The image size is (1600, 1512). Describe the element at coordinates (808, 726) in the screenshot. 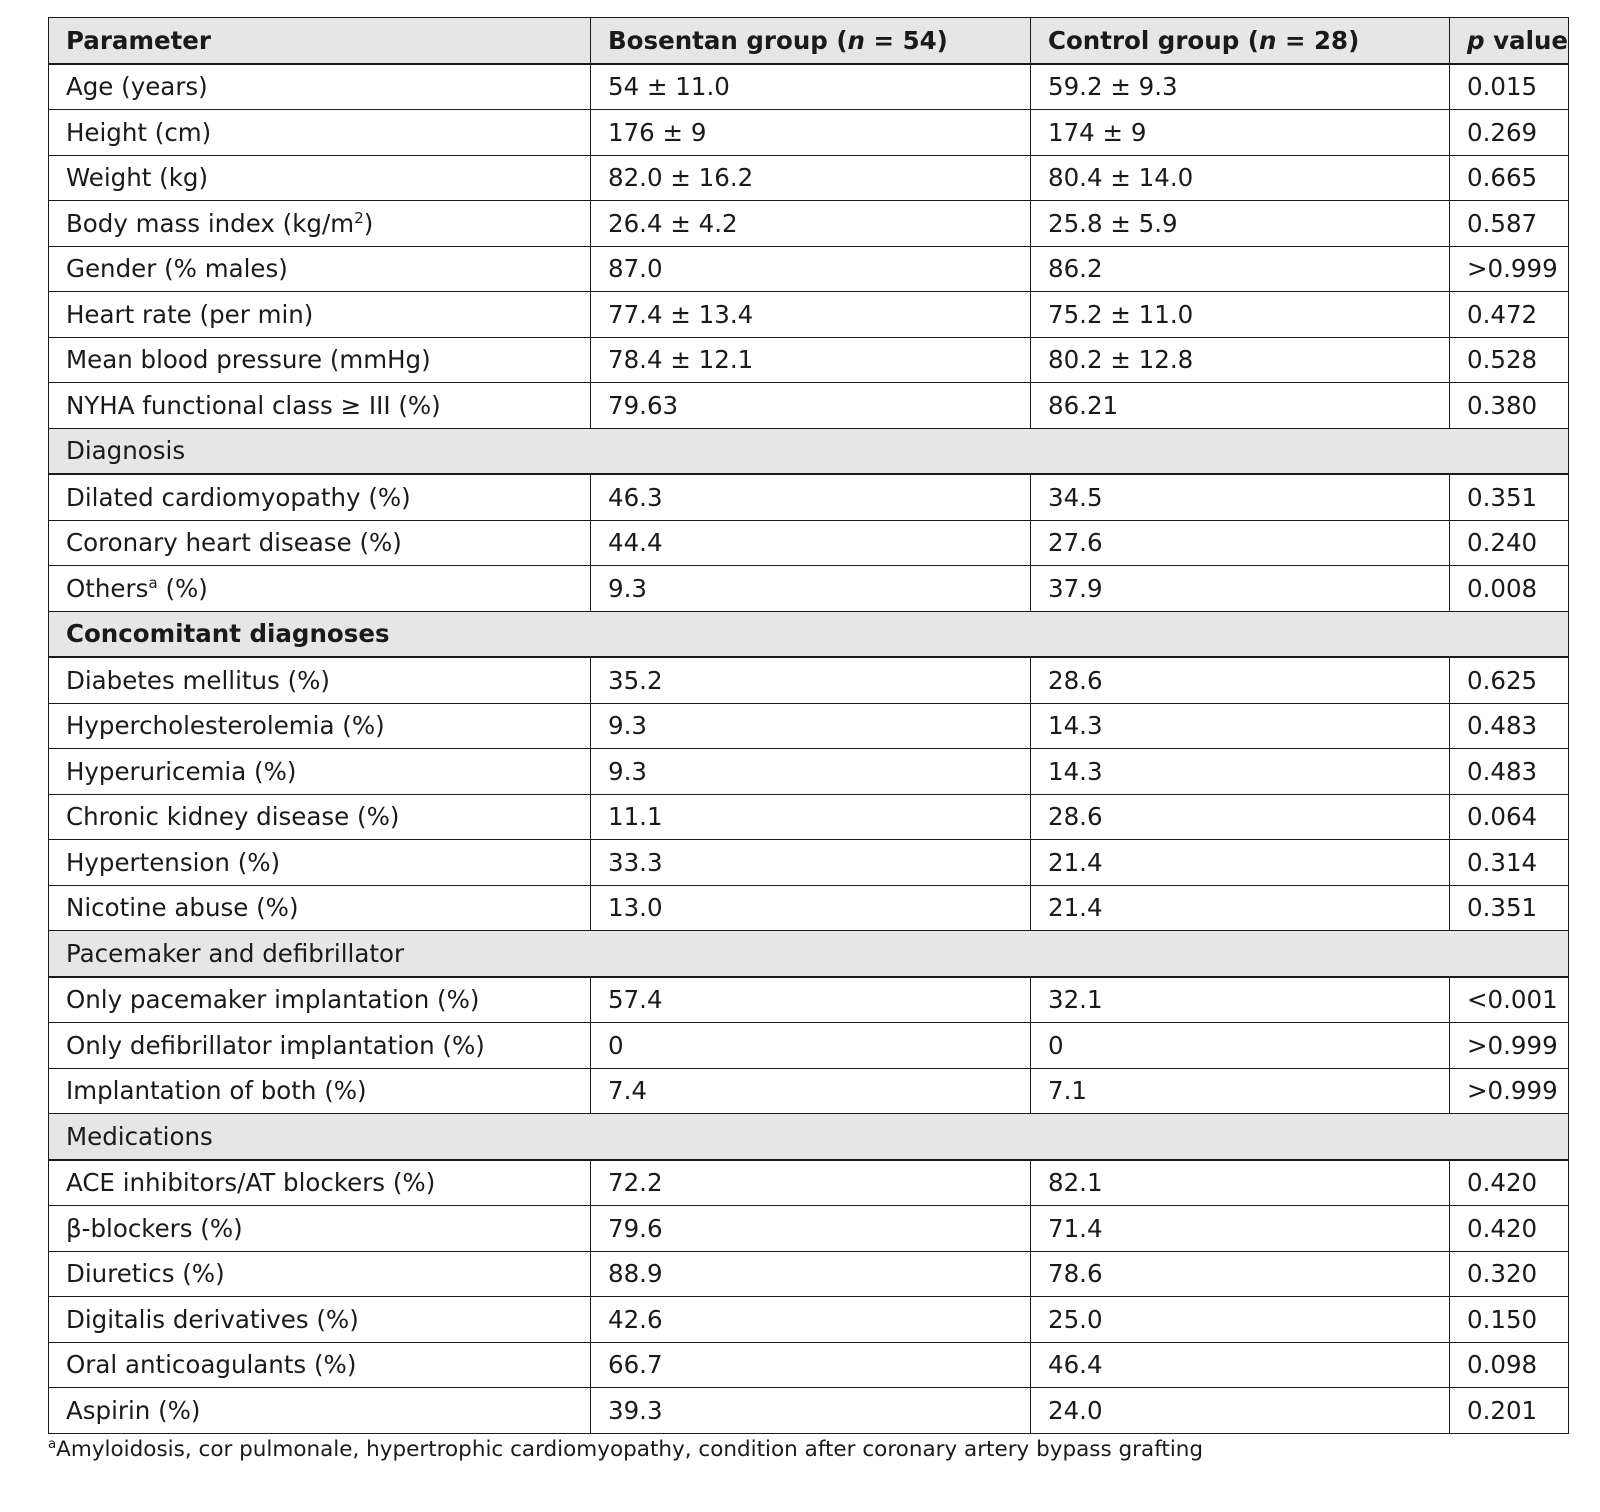

I see `table-row: Hypercholesterolemia (%) 9.3 14.3 0.483` at that location.